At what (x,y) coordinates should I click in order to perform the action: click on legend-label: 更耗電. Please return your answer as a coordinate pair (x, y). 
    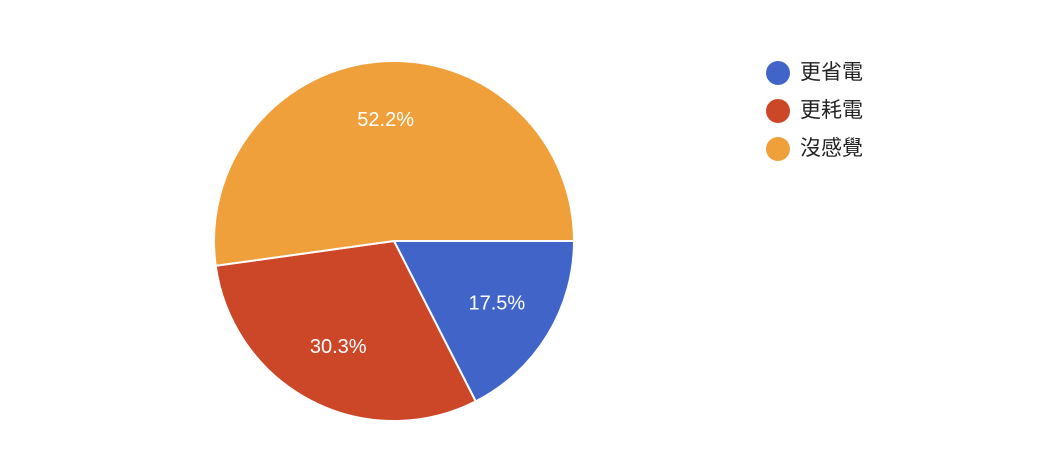
    Looking at the image, I should click on (831, 110).